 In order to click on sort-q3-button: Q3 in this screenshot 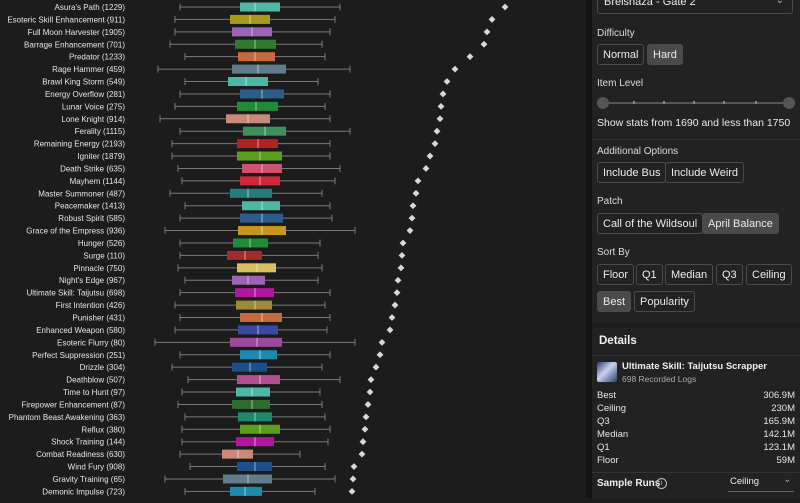, I will do `click(729, 274)`.